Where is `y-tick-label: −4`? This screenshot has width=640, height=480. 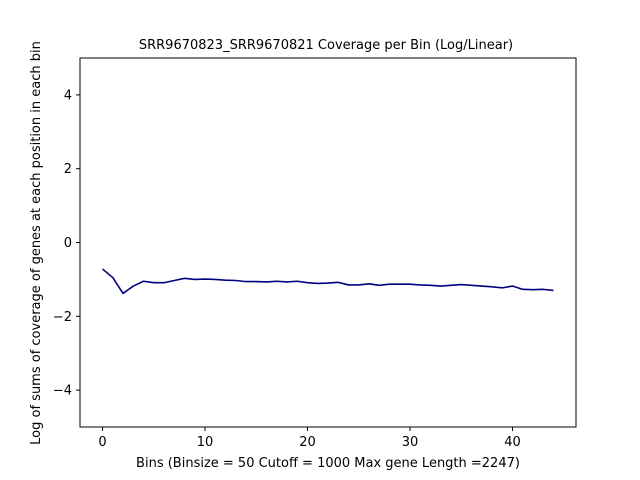
y-tick-label: −4 is located at coordinates (62, 391).